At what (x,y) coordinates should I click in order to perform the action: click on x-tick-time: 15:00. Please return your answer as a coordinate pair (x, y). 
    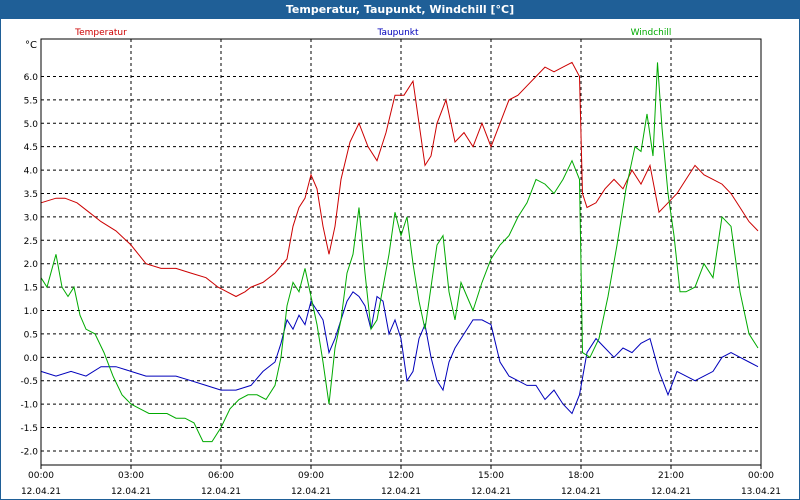
    Looking at the image, I should click on (491, 476).